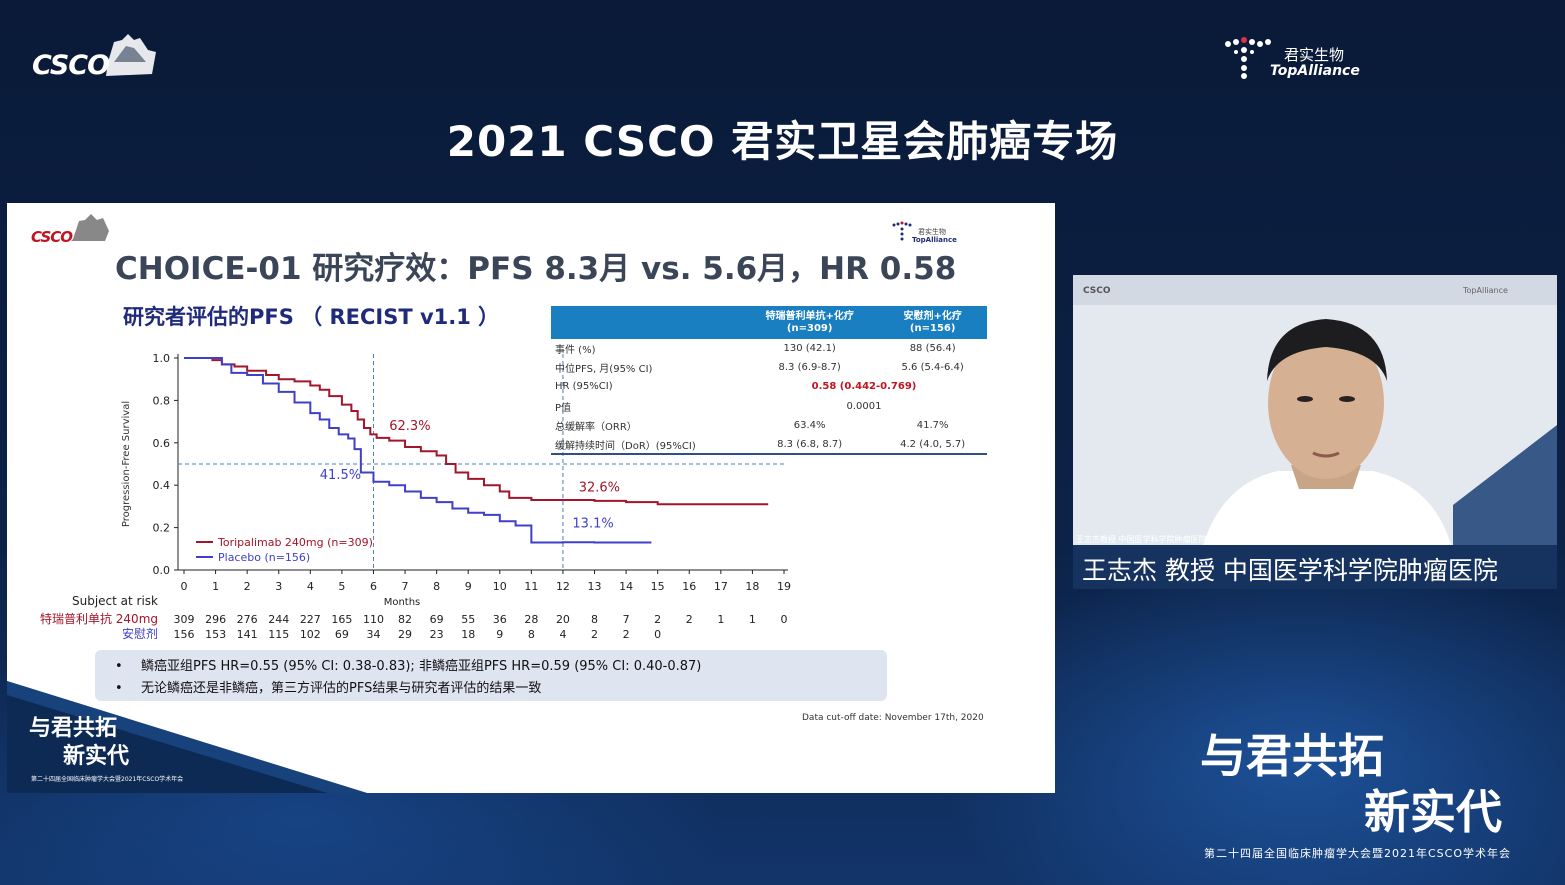 This screenshot has width=1565, height=885. I want to click on series-line-toripalimab, so click(476, 431).